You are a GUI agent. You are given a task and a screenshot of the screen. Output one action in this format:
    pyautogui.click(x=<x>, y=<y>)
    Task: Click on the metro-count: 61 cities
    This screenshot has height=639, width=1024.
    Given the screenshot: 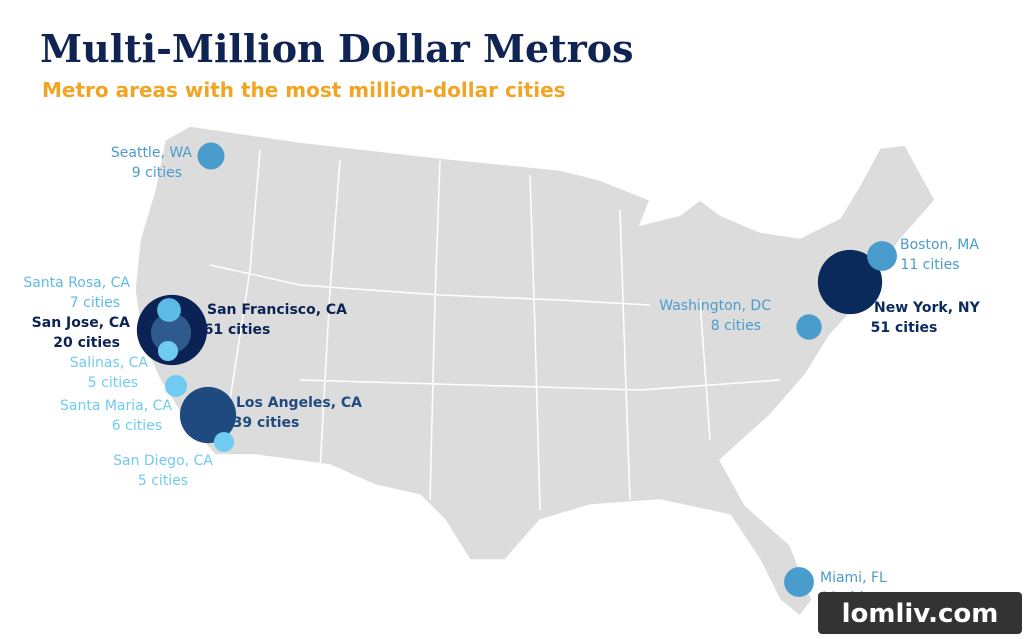 What is the action you would take?
    pyautogui.click(x=237, y=330)
    